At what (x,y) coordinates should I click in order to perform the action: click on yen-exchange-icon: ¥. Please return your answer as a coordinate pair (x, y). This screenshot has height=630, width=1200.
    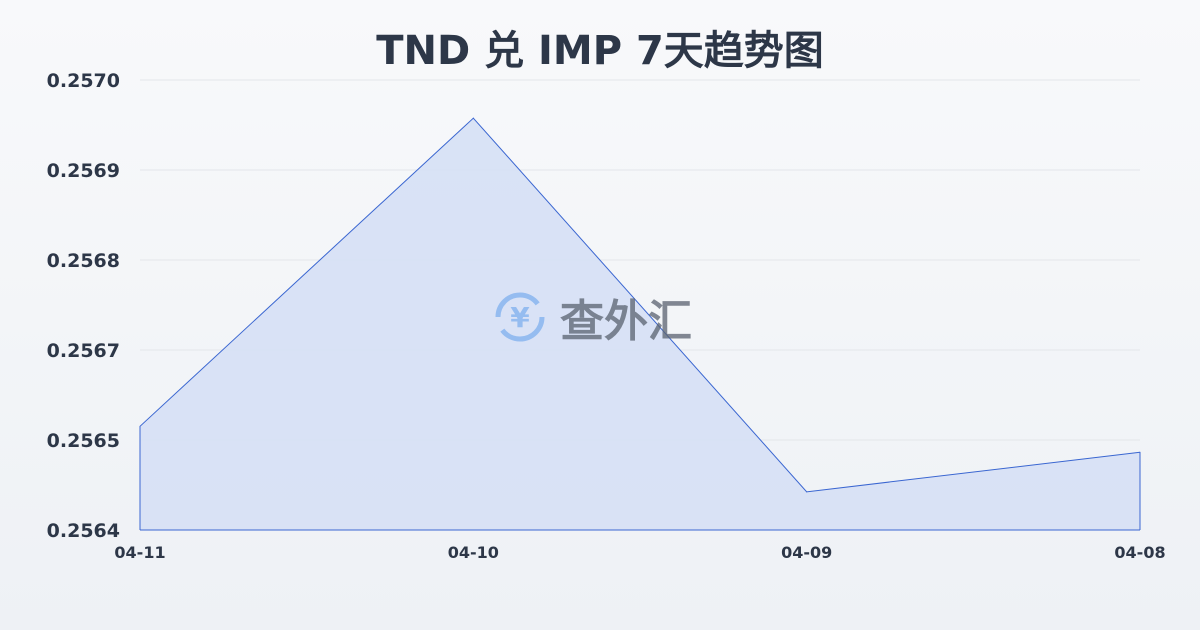
    Looking at the image, I should click on (520, 317).